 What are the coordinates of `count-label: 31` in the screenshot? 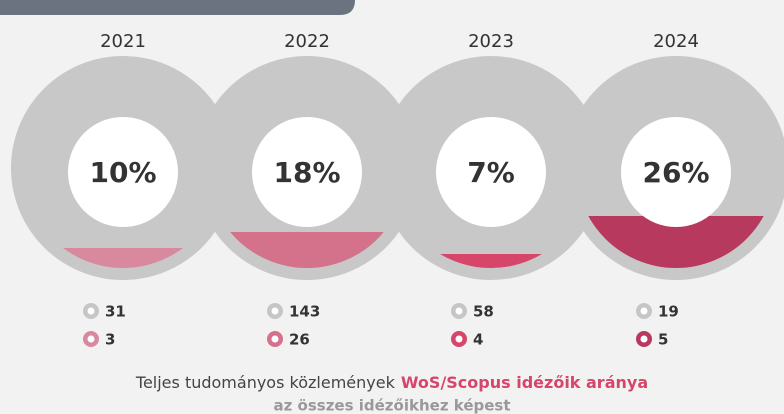 It's located at (115, 312).